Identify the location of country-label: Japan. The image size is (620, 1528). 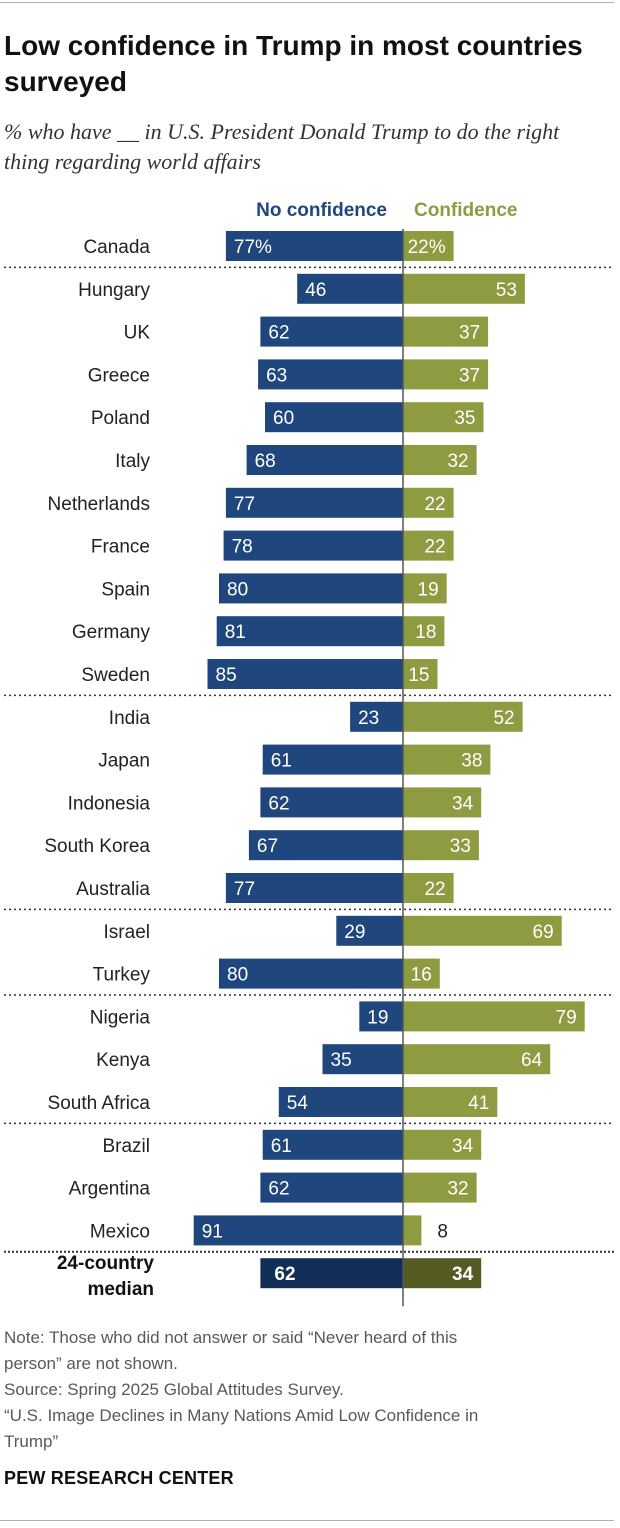
(124, 761).